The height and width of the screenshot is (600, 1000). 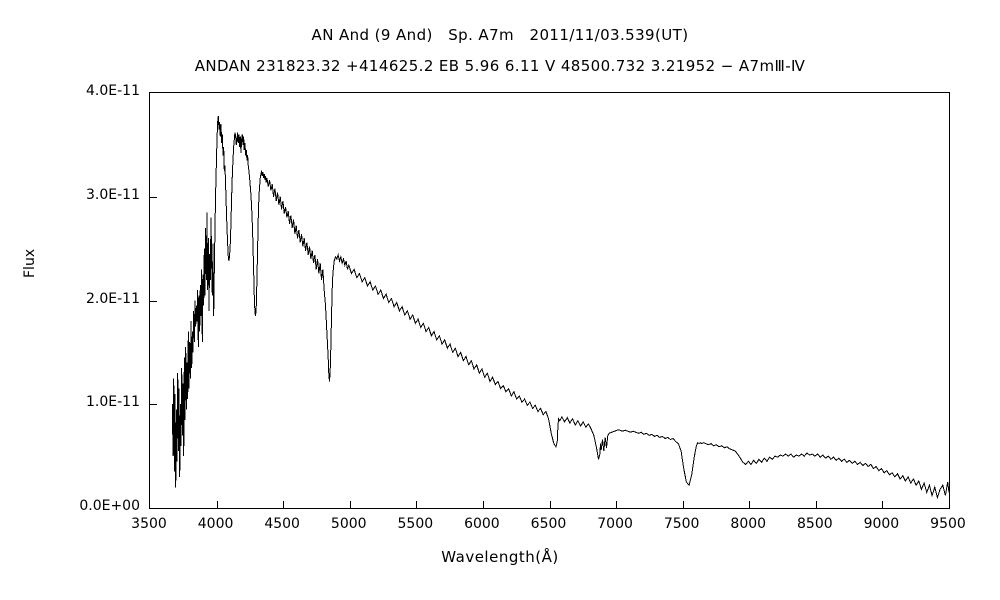 What do you see at coordinates (113, 298) in the screenshot?
I see `y-tick-label: 2.0E-11` at bounding box center [113, 298].